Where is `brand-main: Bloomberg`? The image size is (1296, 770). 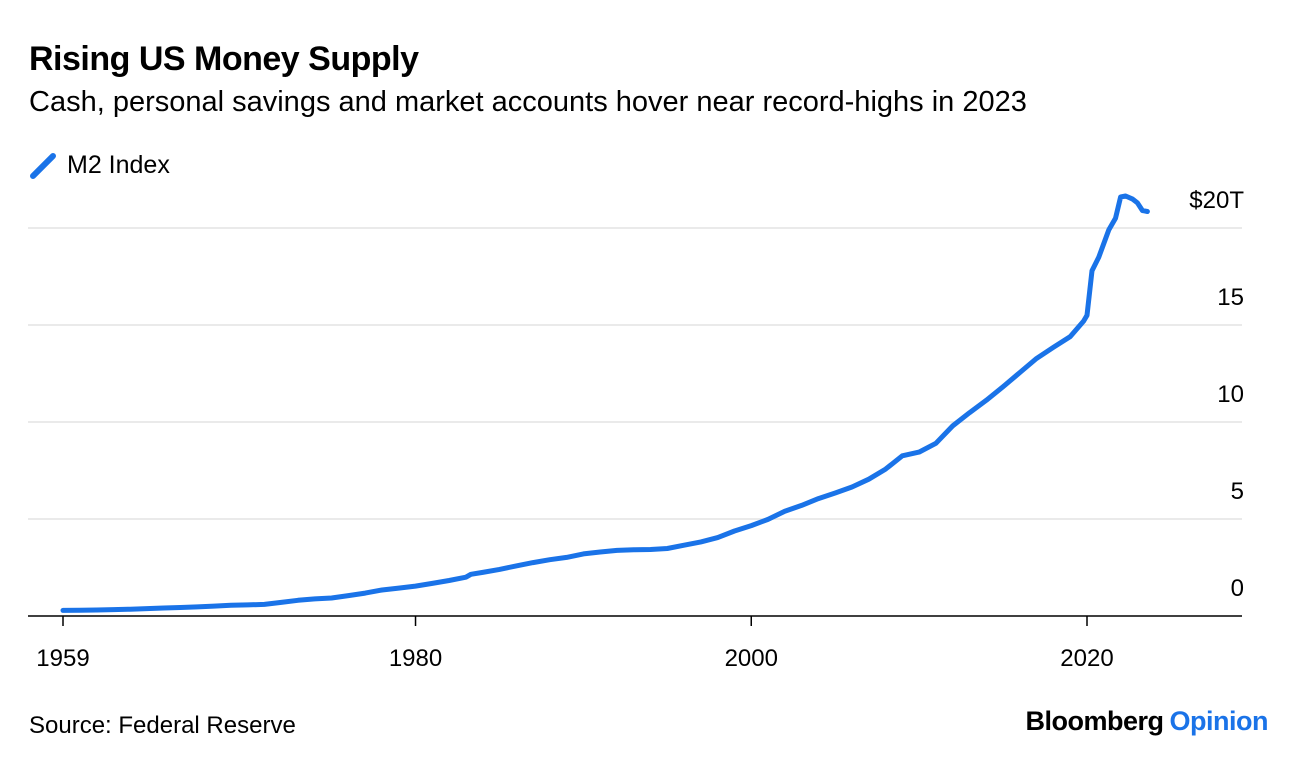 brand-main: Bloomberg is located at coordinates (1095, 721).